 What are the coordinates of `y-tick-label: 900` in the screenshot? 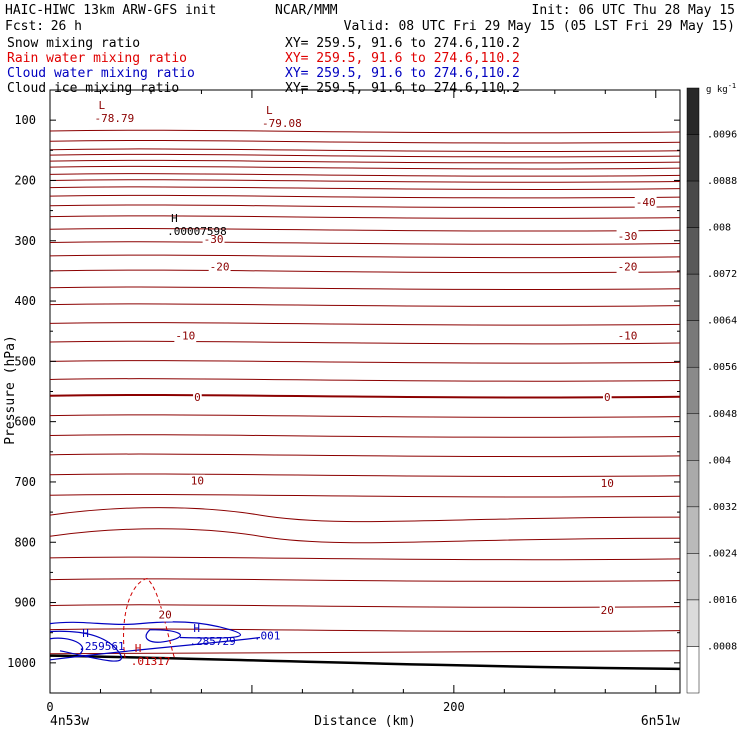 It's located at (25, 603).